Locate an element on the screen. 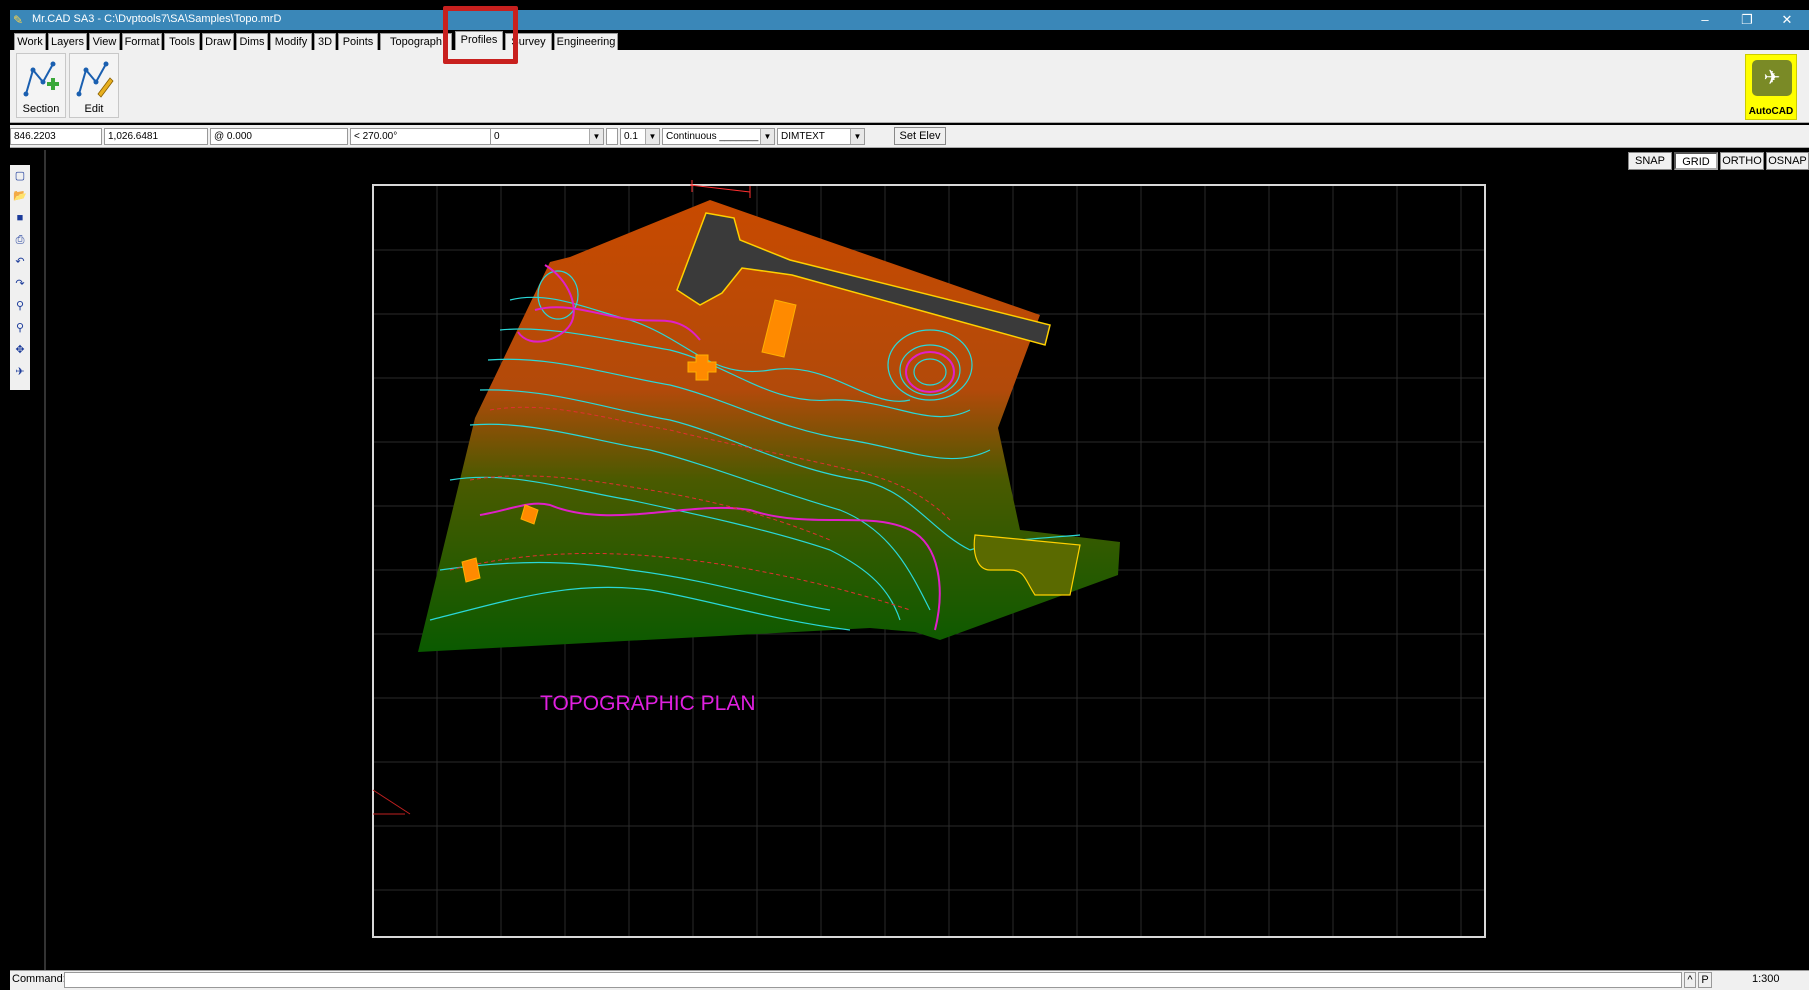  profiles-tab-highlight is located at coordinates (480, 35).